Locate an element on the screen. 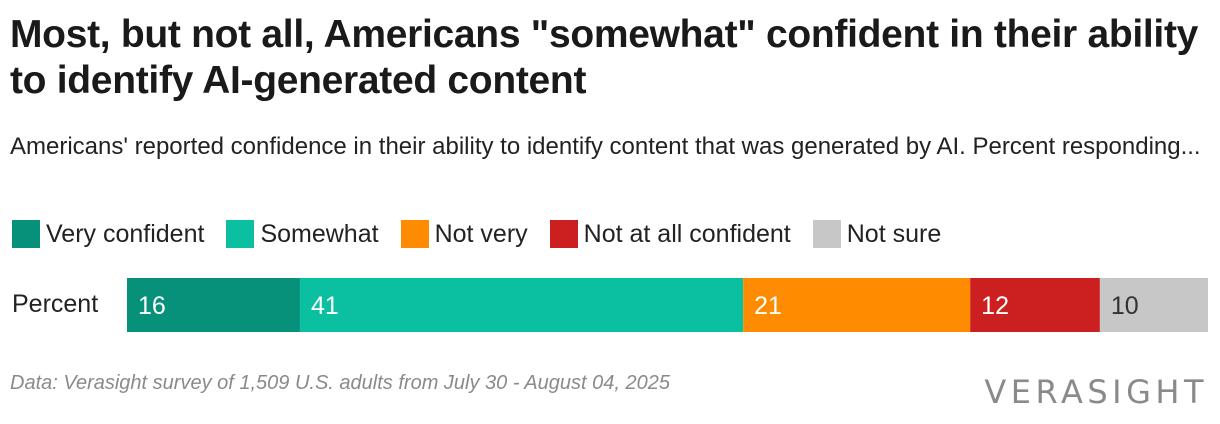 Image resolution: width=1220 pixels, height=424 pixels. legend-item-not-sure: Not sure is located at coordinates (877, 234).